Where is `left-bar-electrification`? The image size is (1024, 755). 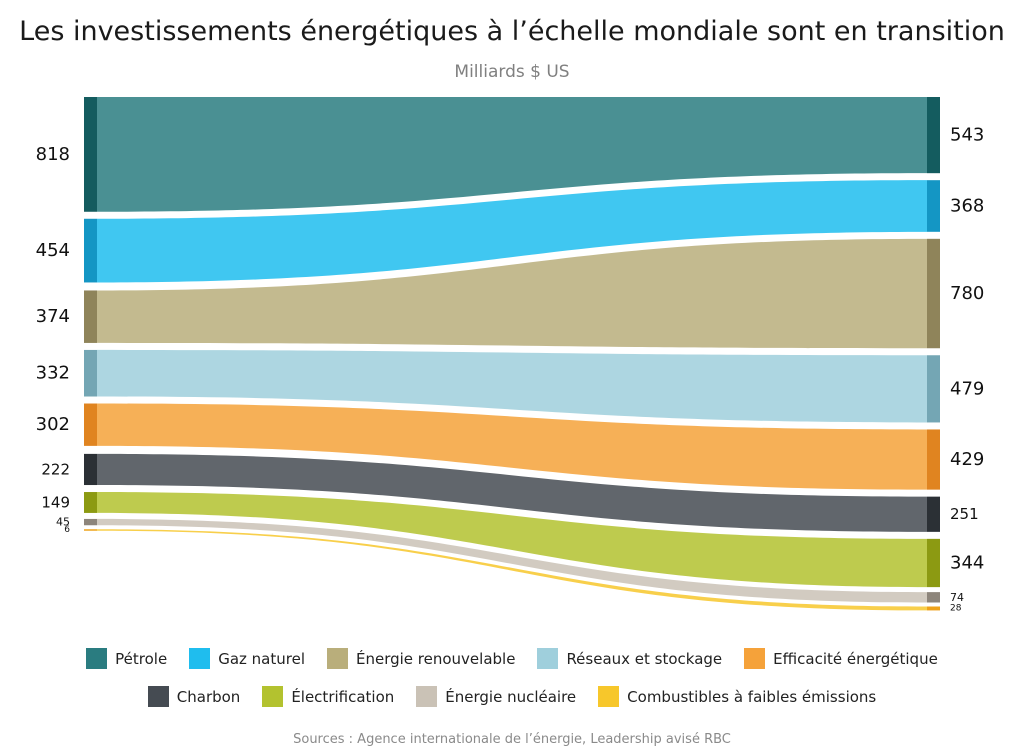 left-bar-electrification is located at coordinates (90, 502).